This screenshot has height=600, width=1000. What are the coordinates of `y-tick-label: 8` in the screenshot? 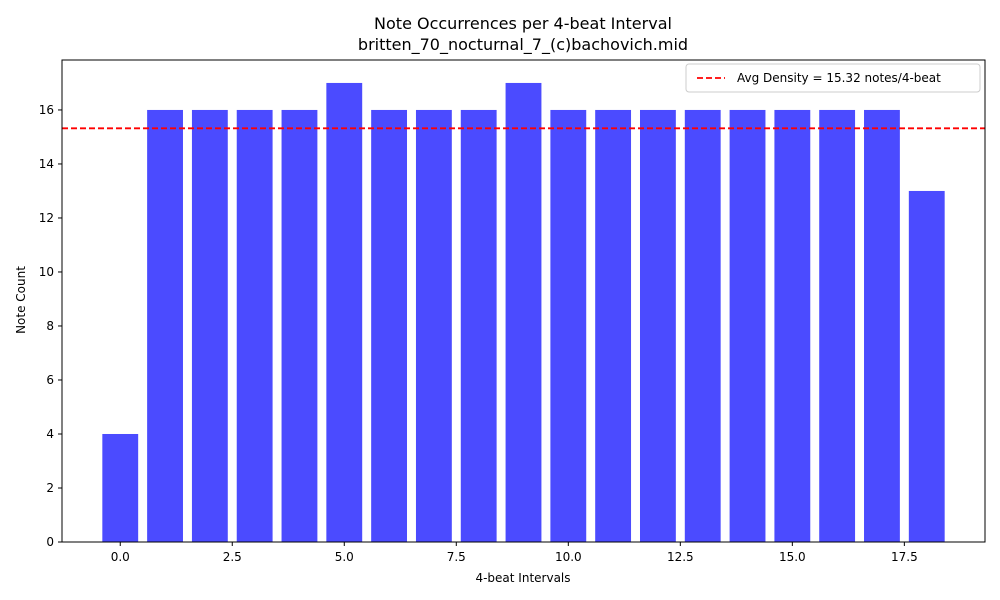 It's located at (50, 326).